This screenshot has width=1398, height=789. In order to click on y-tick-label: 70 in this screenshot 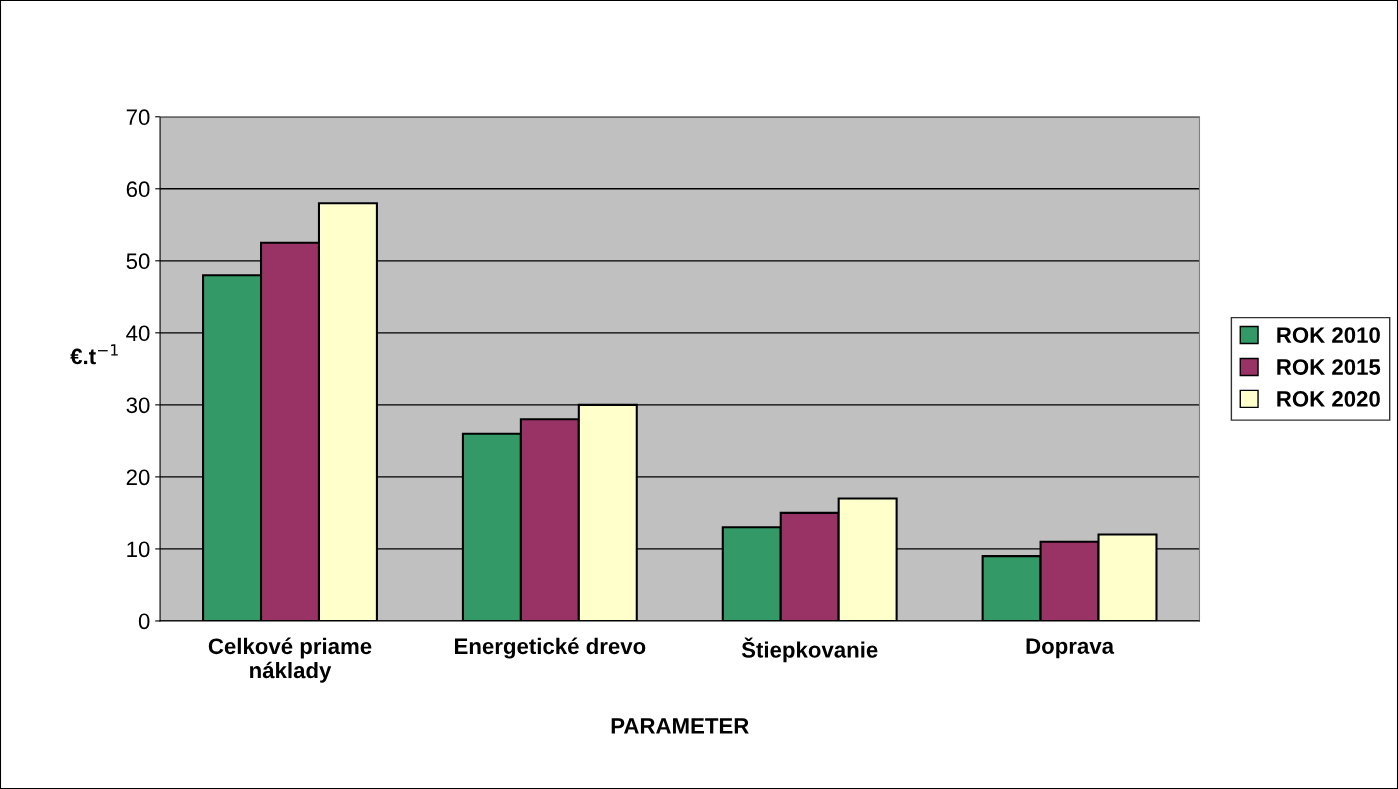, I will do `click(138, 117)`.